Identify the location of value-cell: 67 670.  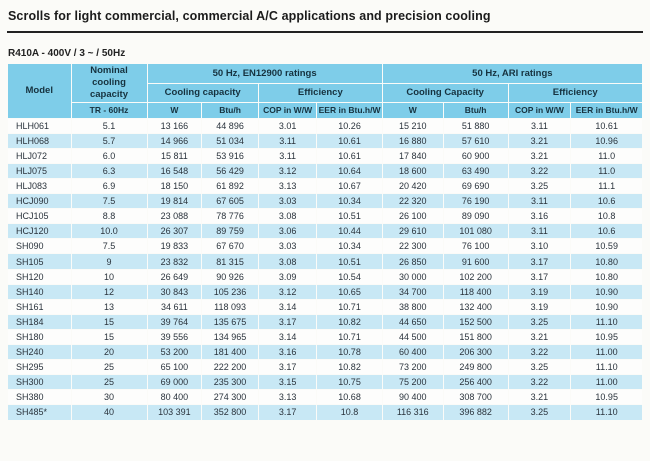
(230, 246).